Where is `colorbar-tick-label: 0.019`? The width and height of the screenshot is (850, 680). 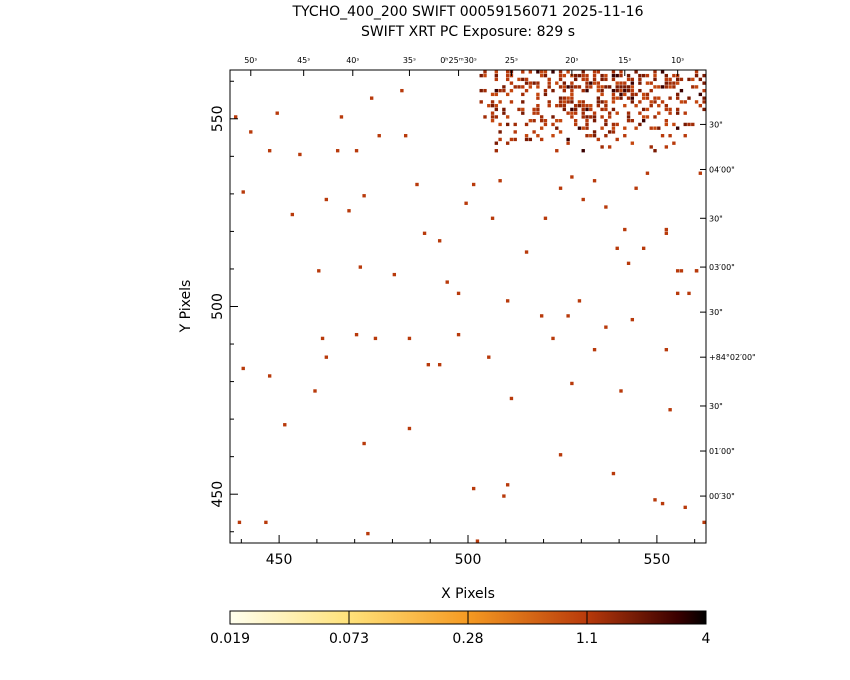 colorbar-tick-label: 0.019 is located at coordinates (230, 639).